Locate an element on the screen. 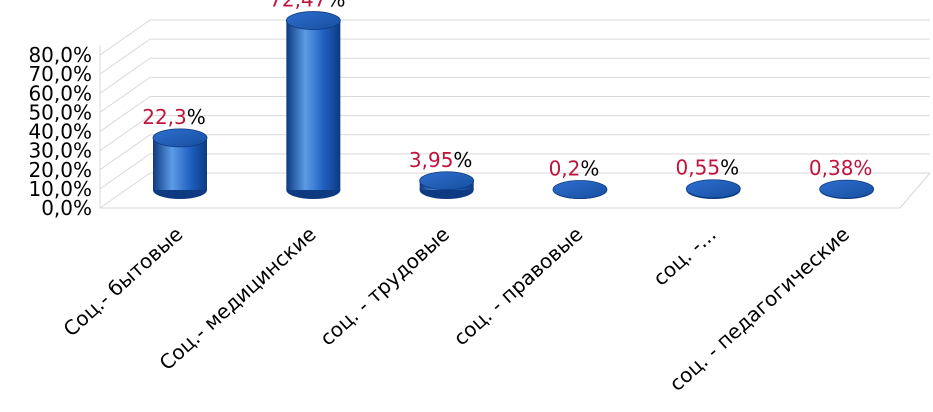 This screenshot has width=933, height=412. x-tick-label: Соц.- бытовые is located at coordinates (123, 281).